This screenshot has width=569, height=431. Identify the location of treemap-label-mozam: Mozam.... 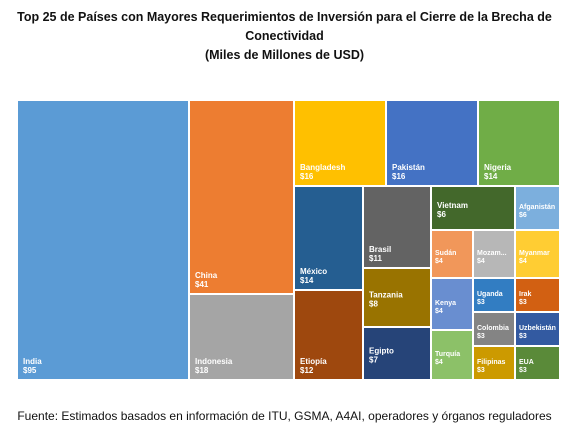
(492, 253).